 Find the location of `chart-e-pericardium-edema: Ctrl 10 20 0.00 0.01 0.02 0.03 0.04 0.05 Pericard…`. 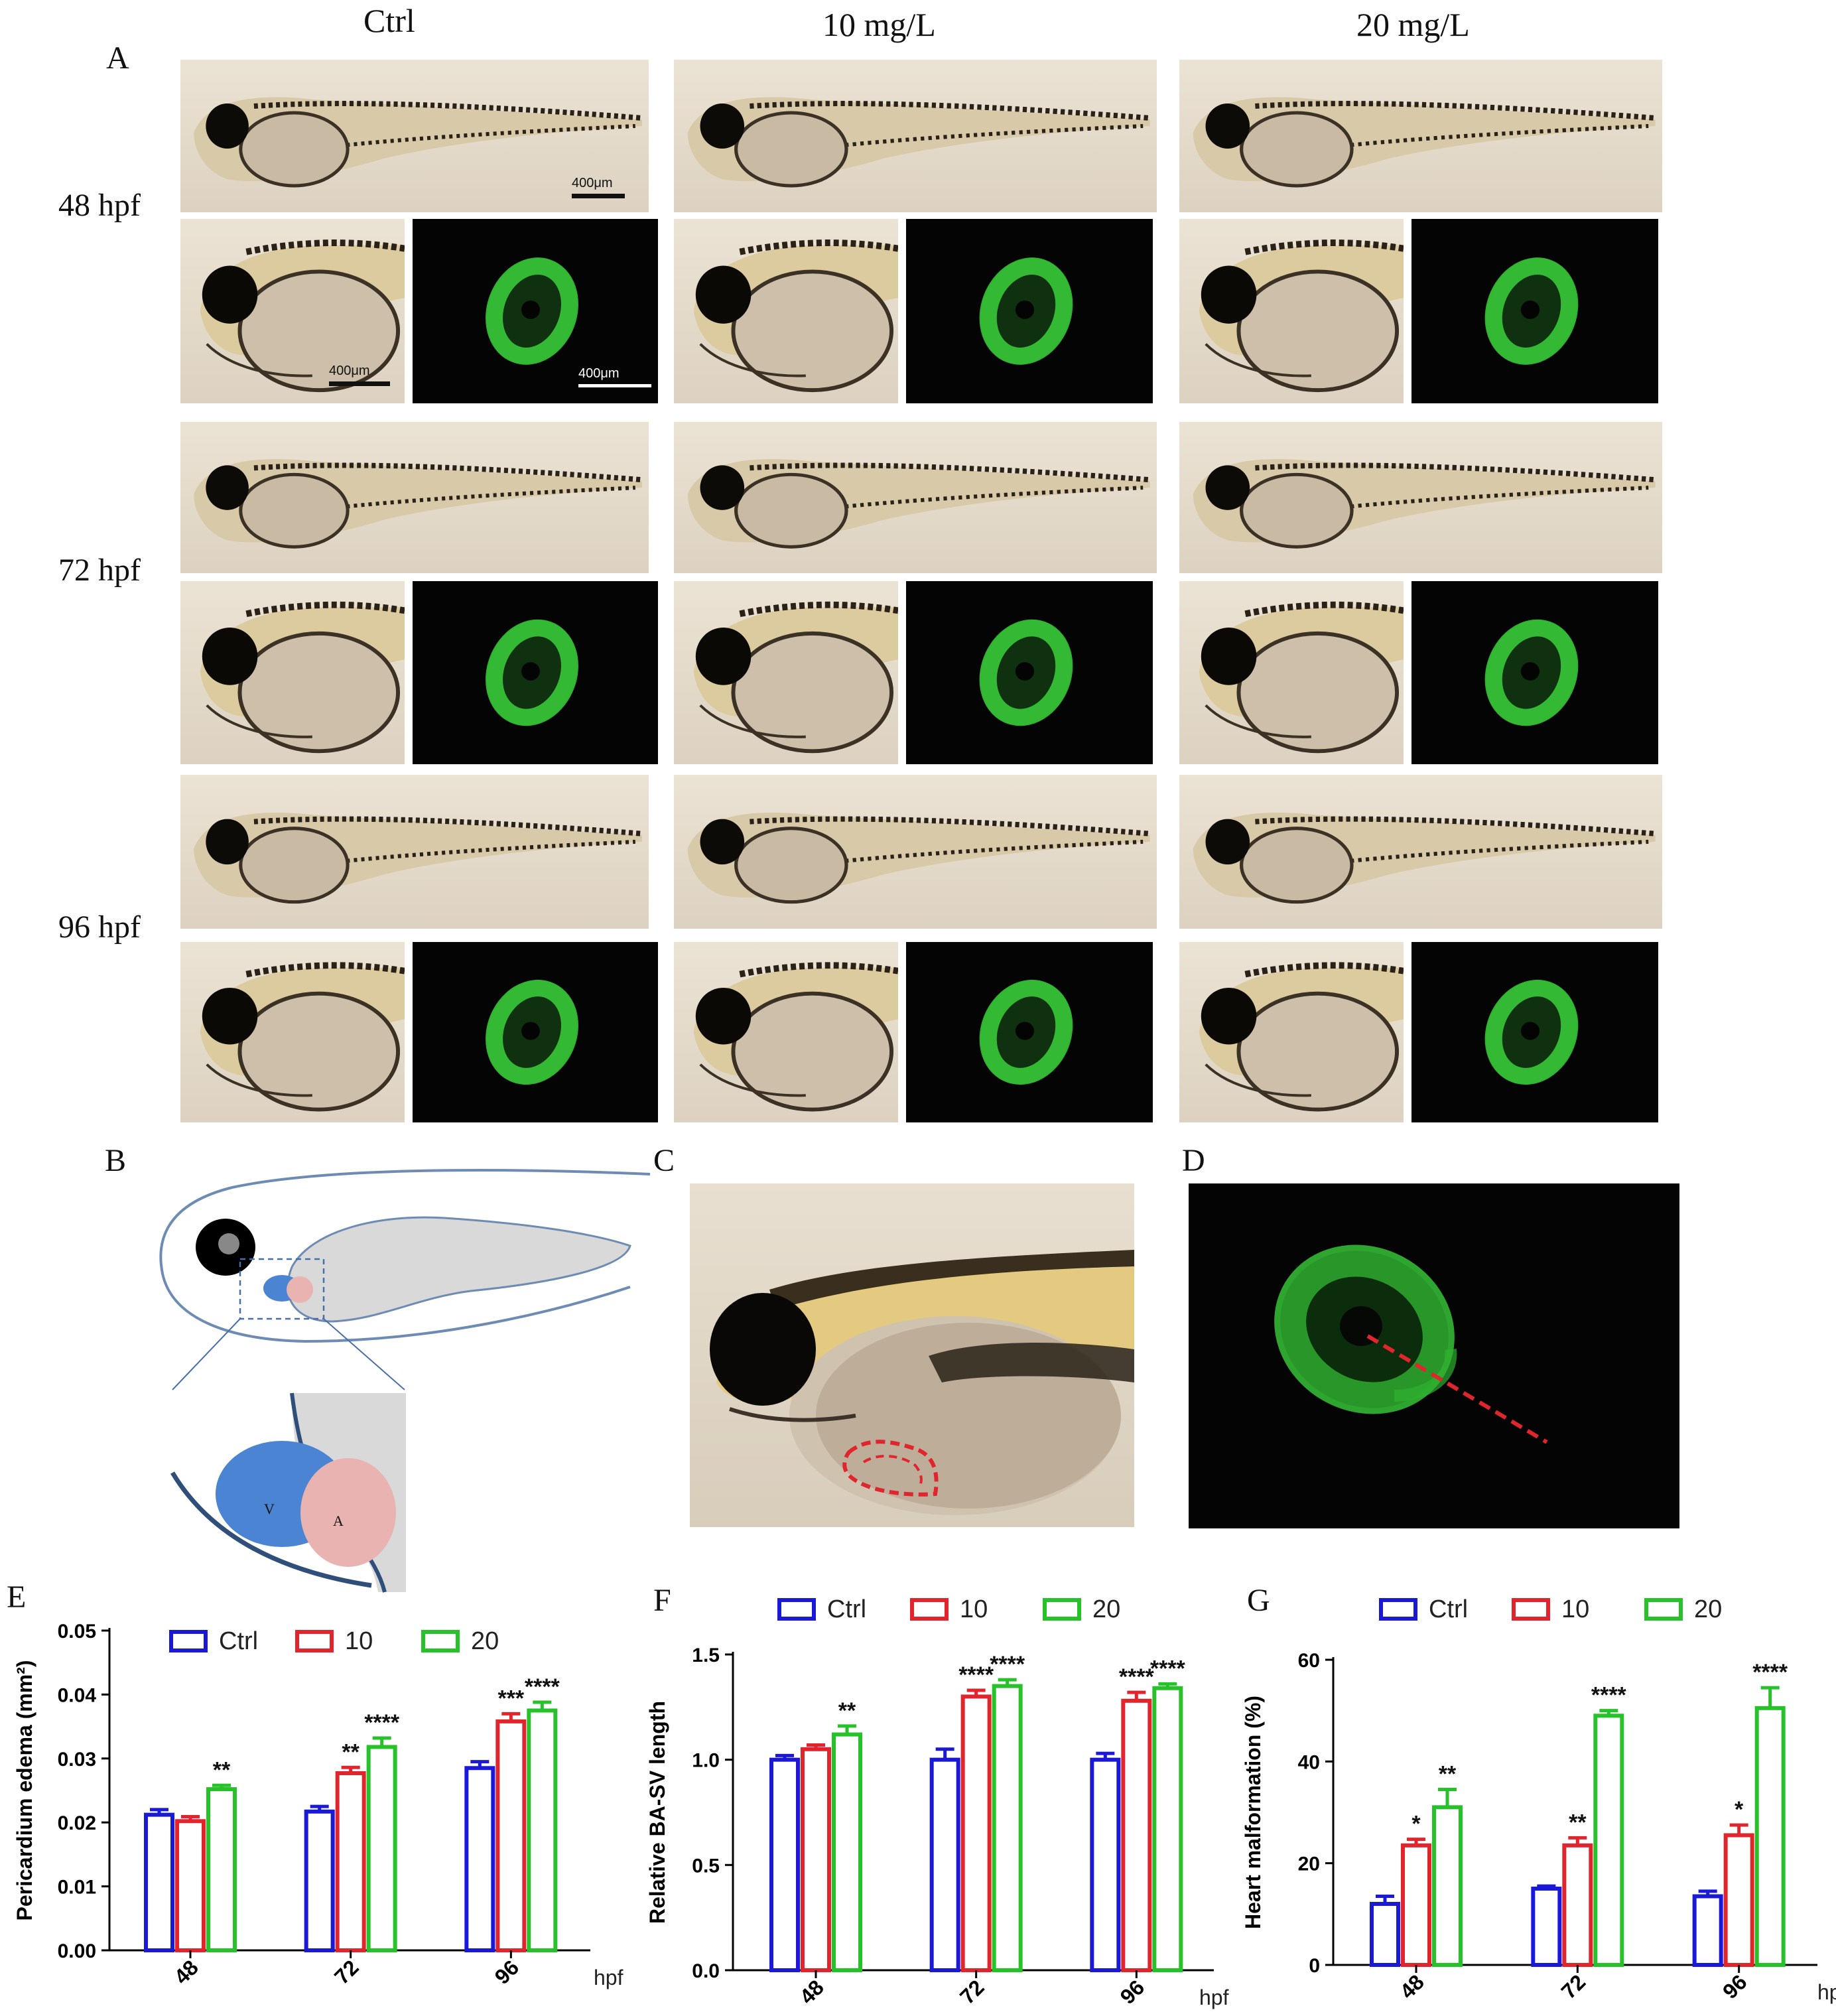

chart-e-pericardium-edema: Ctrl 10 20 0.00 0.01 0.02 0.03 0.04 0.05 Pericard… is located at coordinates (318, 1805).